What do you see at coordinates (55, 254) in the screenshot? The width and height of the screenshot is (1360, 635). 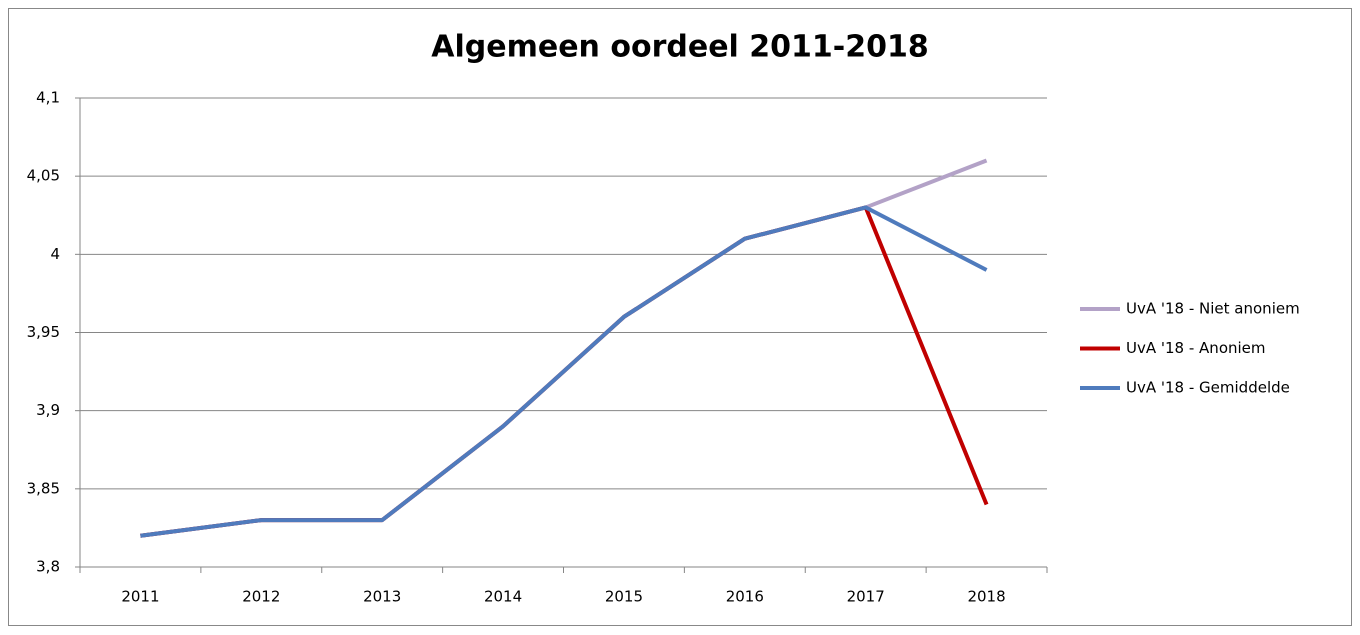 I see `y-tick-label: 4` at bounding box center [55, 254].